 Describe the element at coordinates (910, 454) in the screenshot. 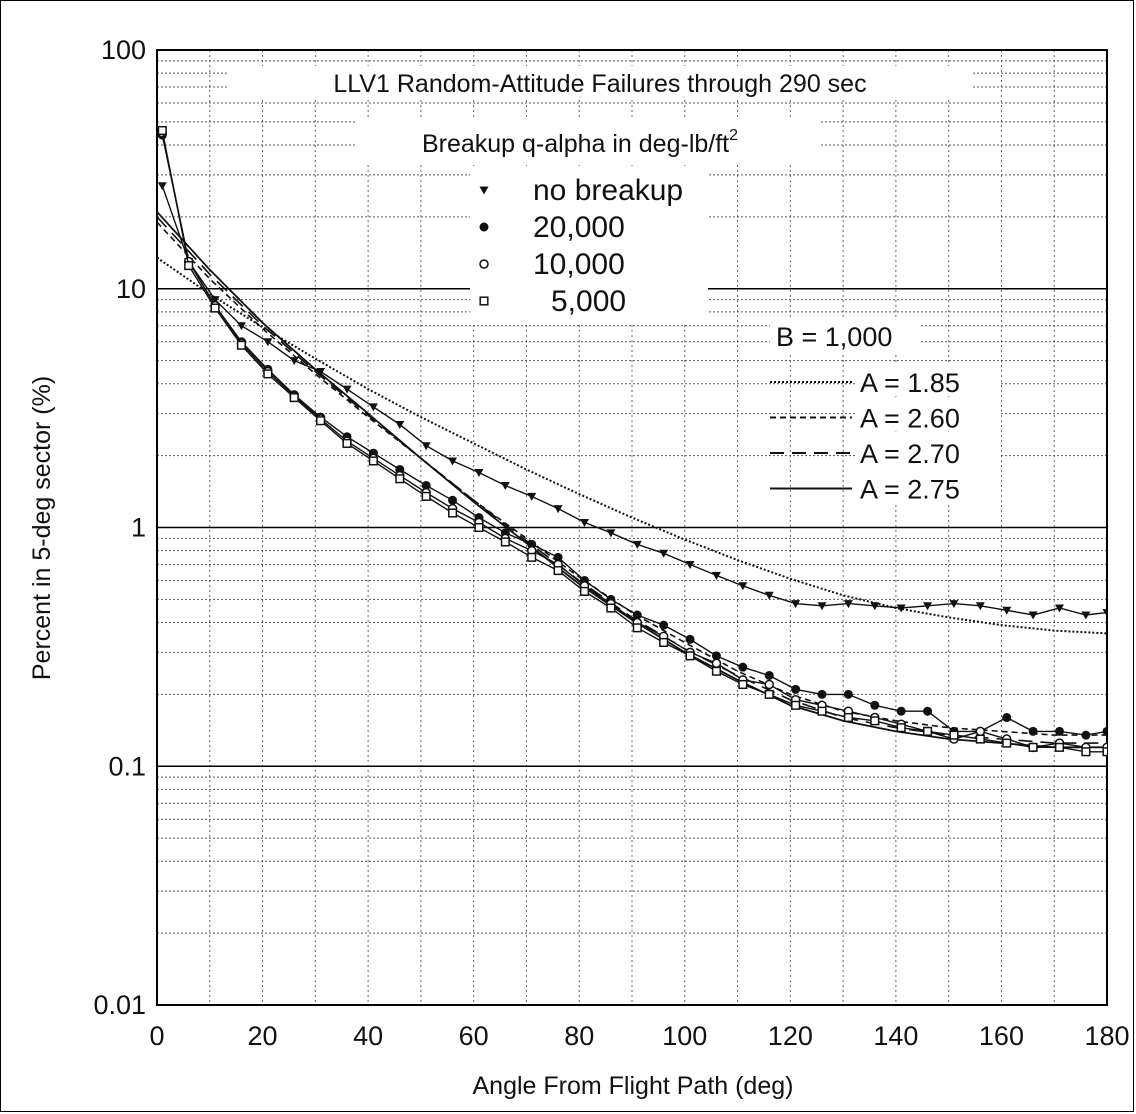

I see `fit-legend-label: A = 2.70` at that location.